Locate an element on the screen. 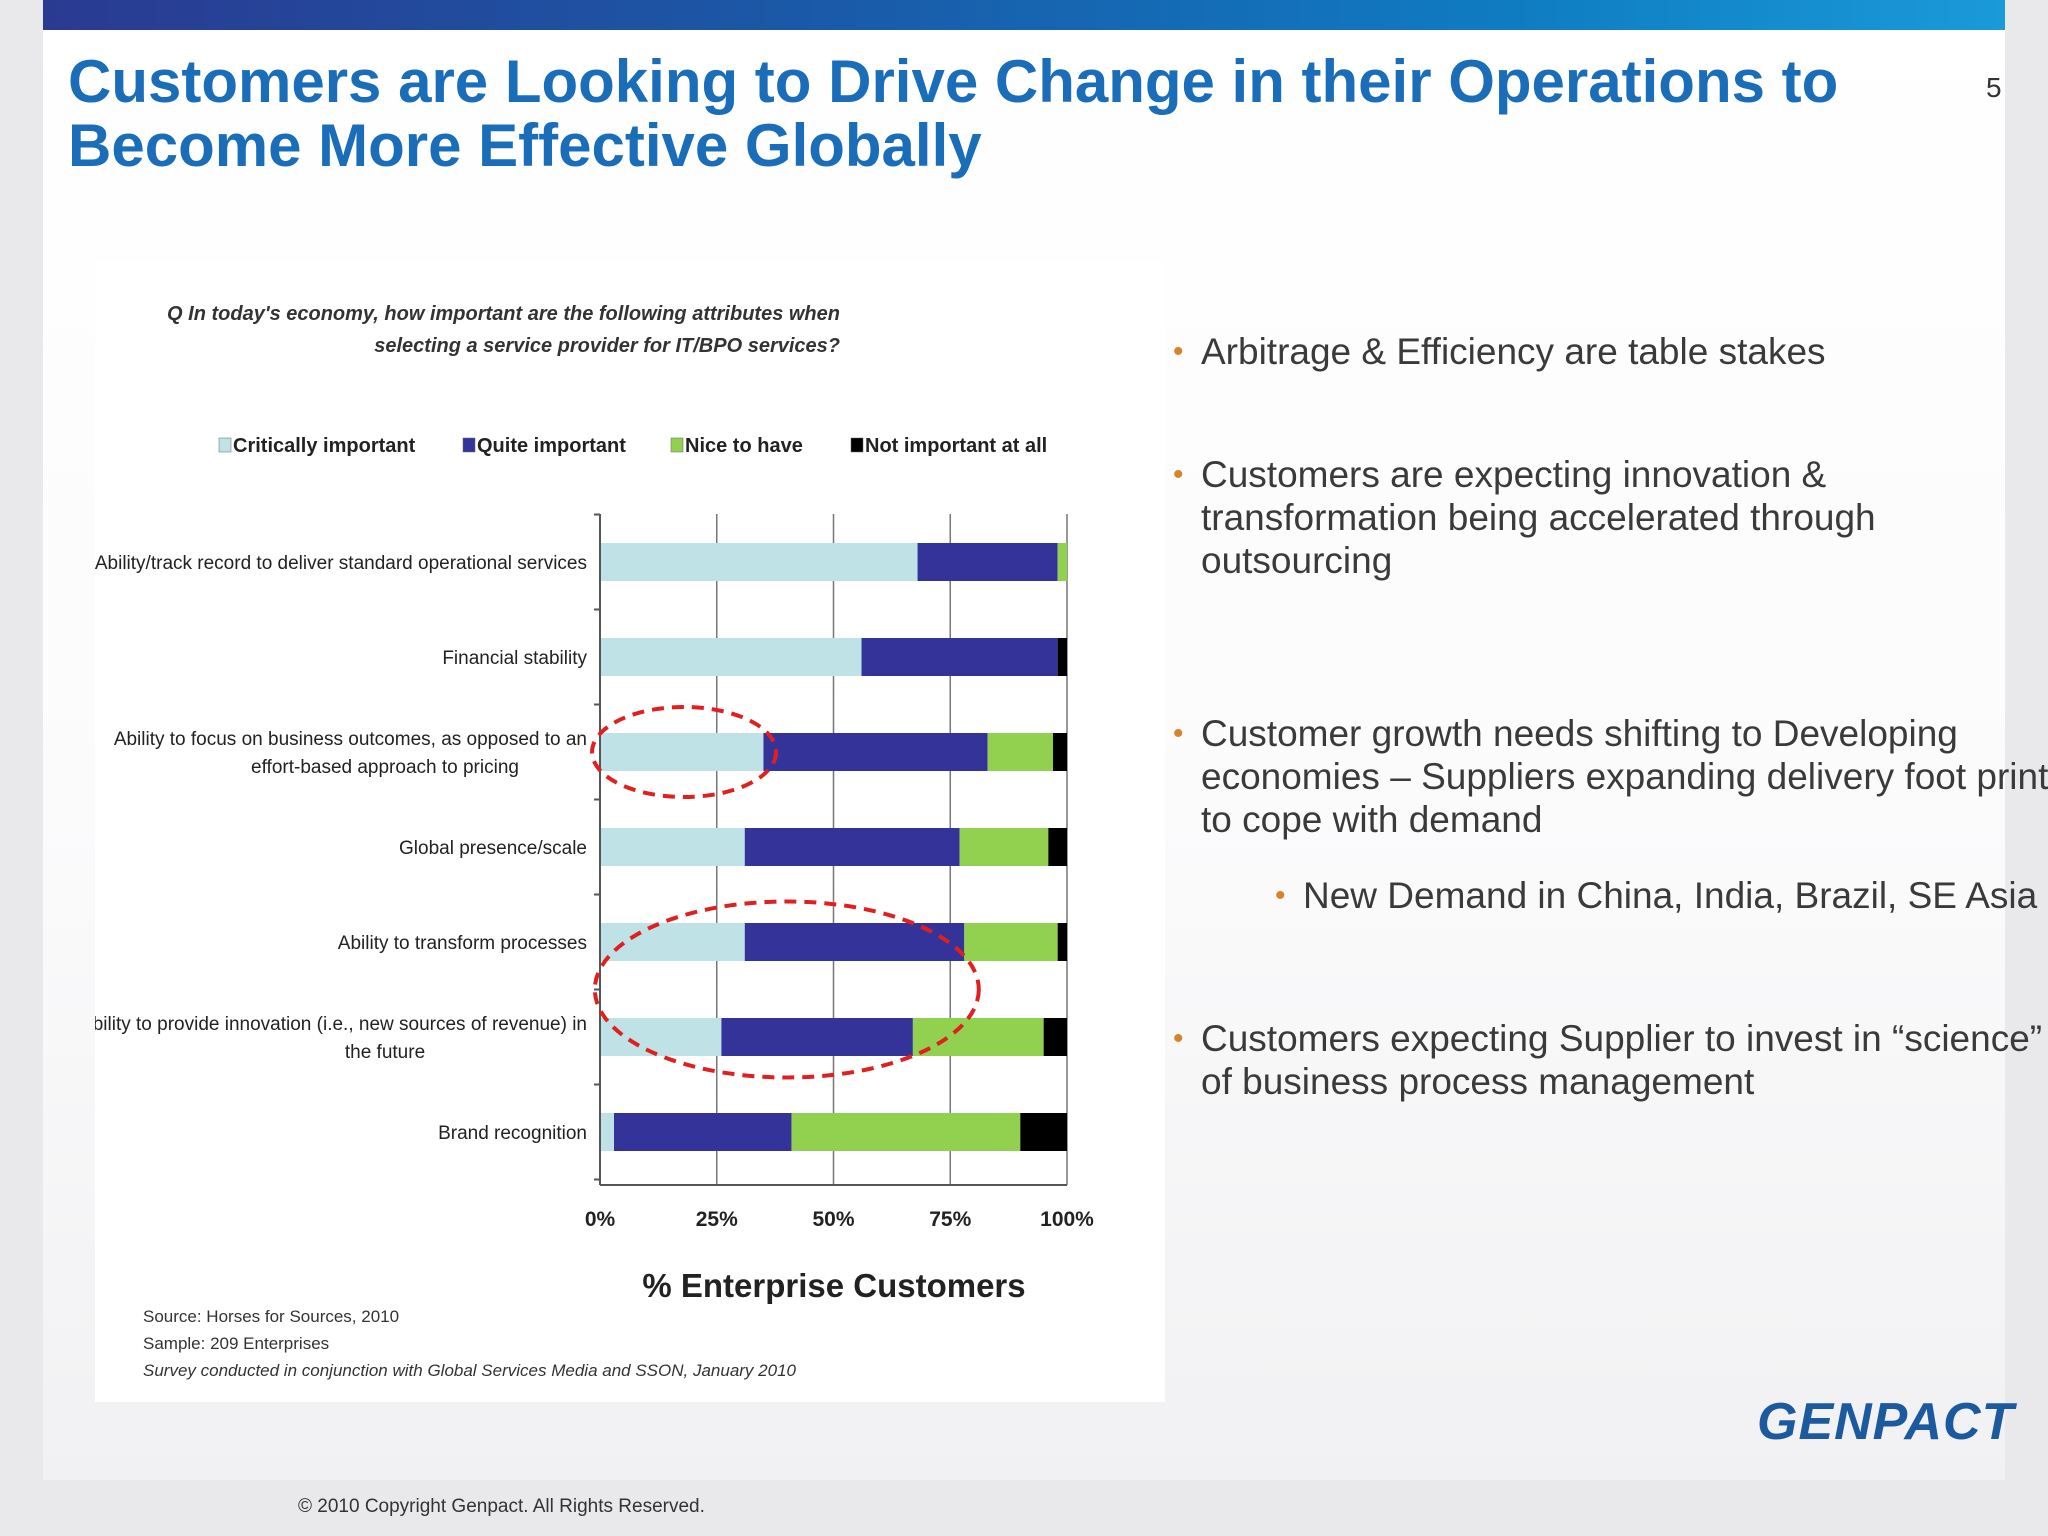 Image resolution: width=2048 pixels, height=1536 pixels. category-label: Brand recognition is located at coordinates (512, 1133).